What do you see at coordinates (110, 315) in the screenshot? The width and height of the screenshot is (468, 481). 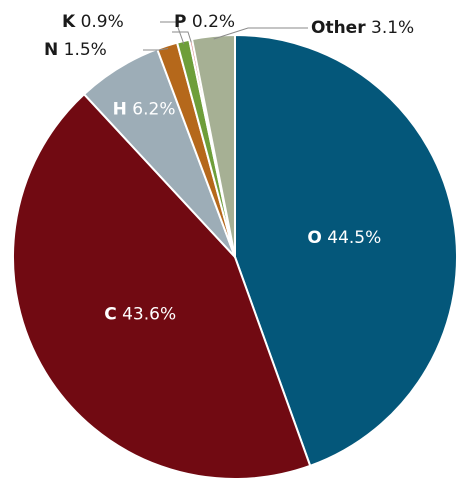 I see `slice-label-name: C` at bounding box center [110, 315].